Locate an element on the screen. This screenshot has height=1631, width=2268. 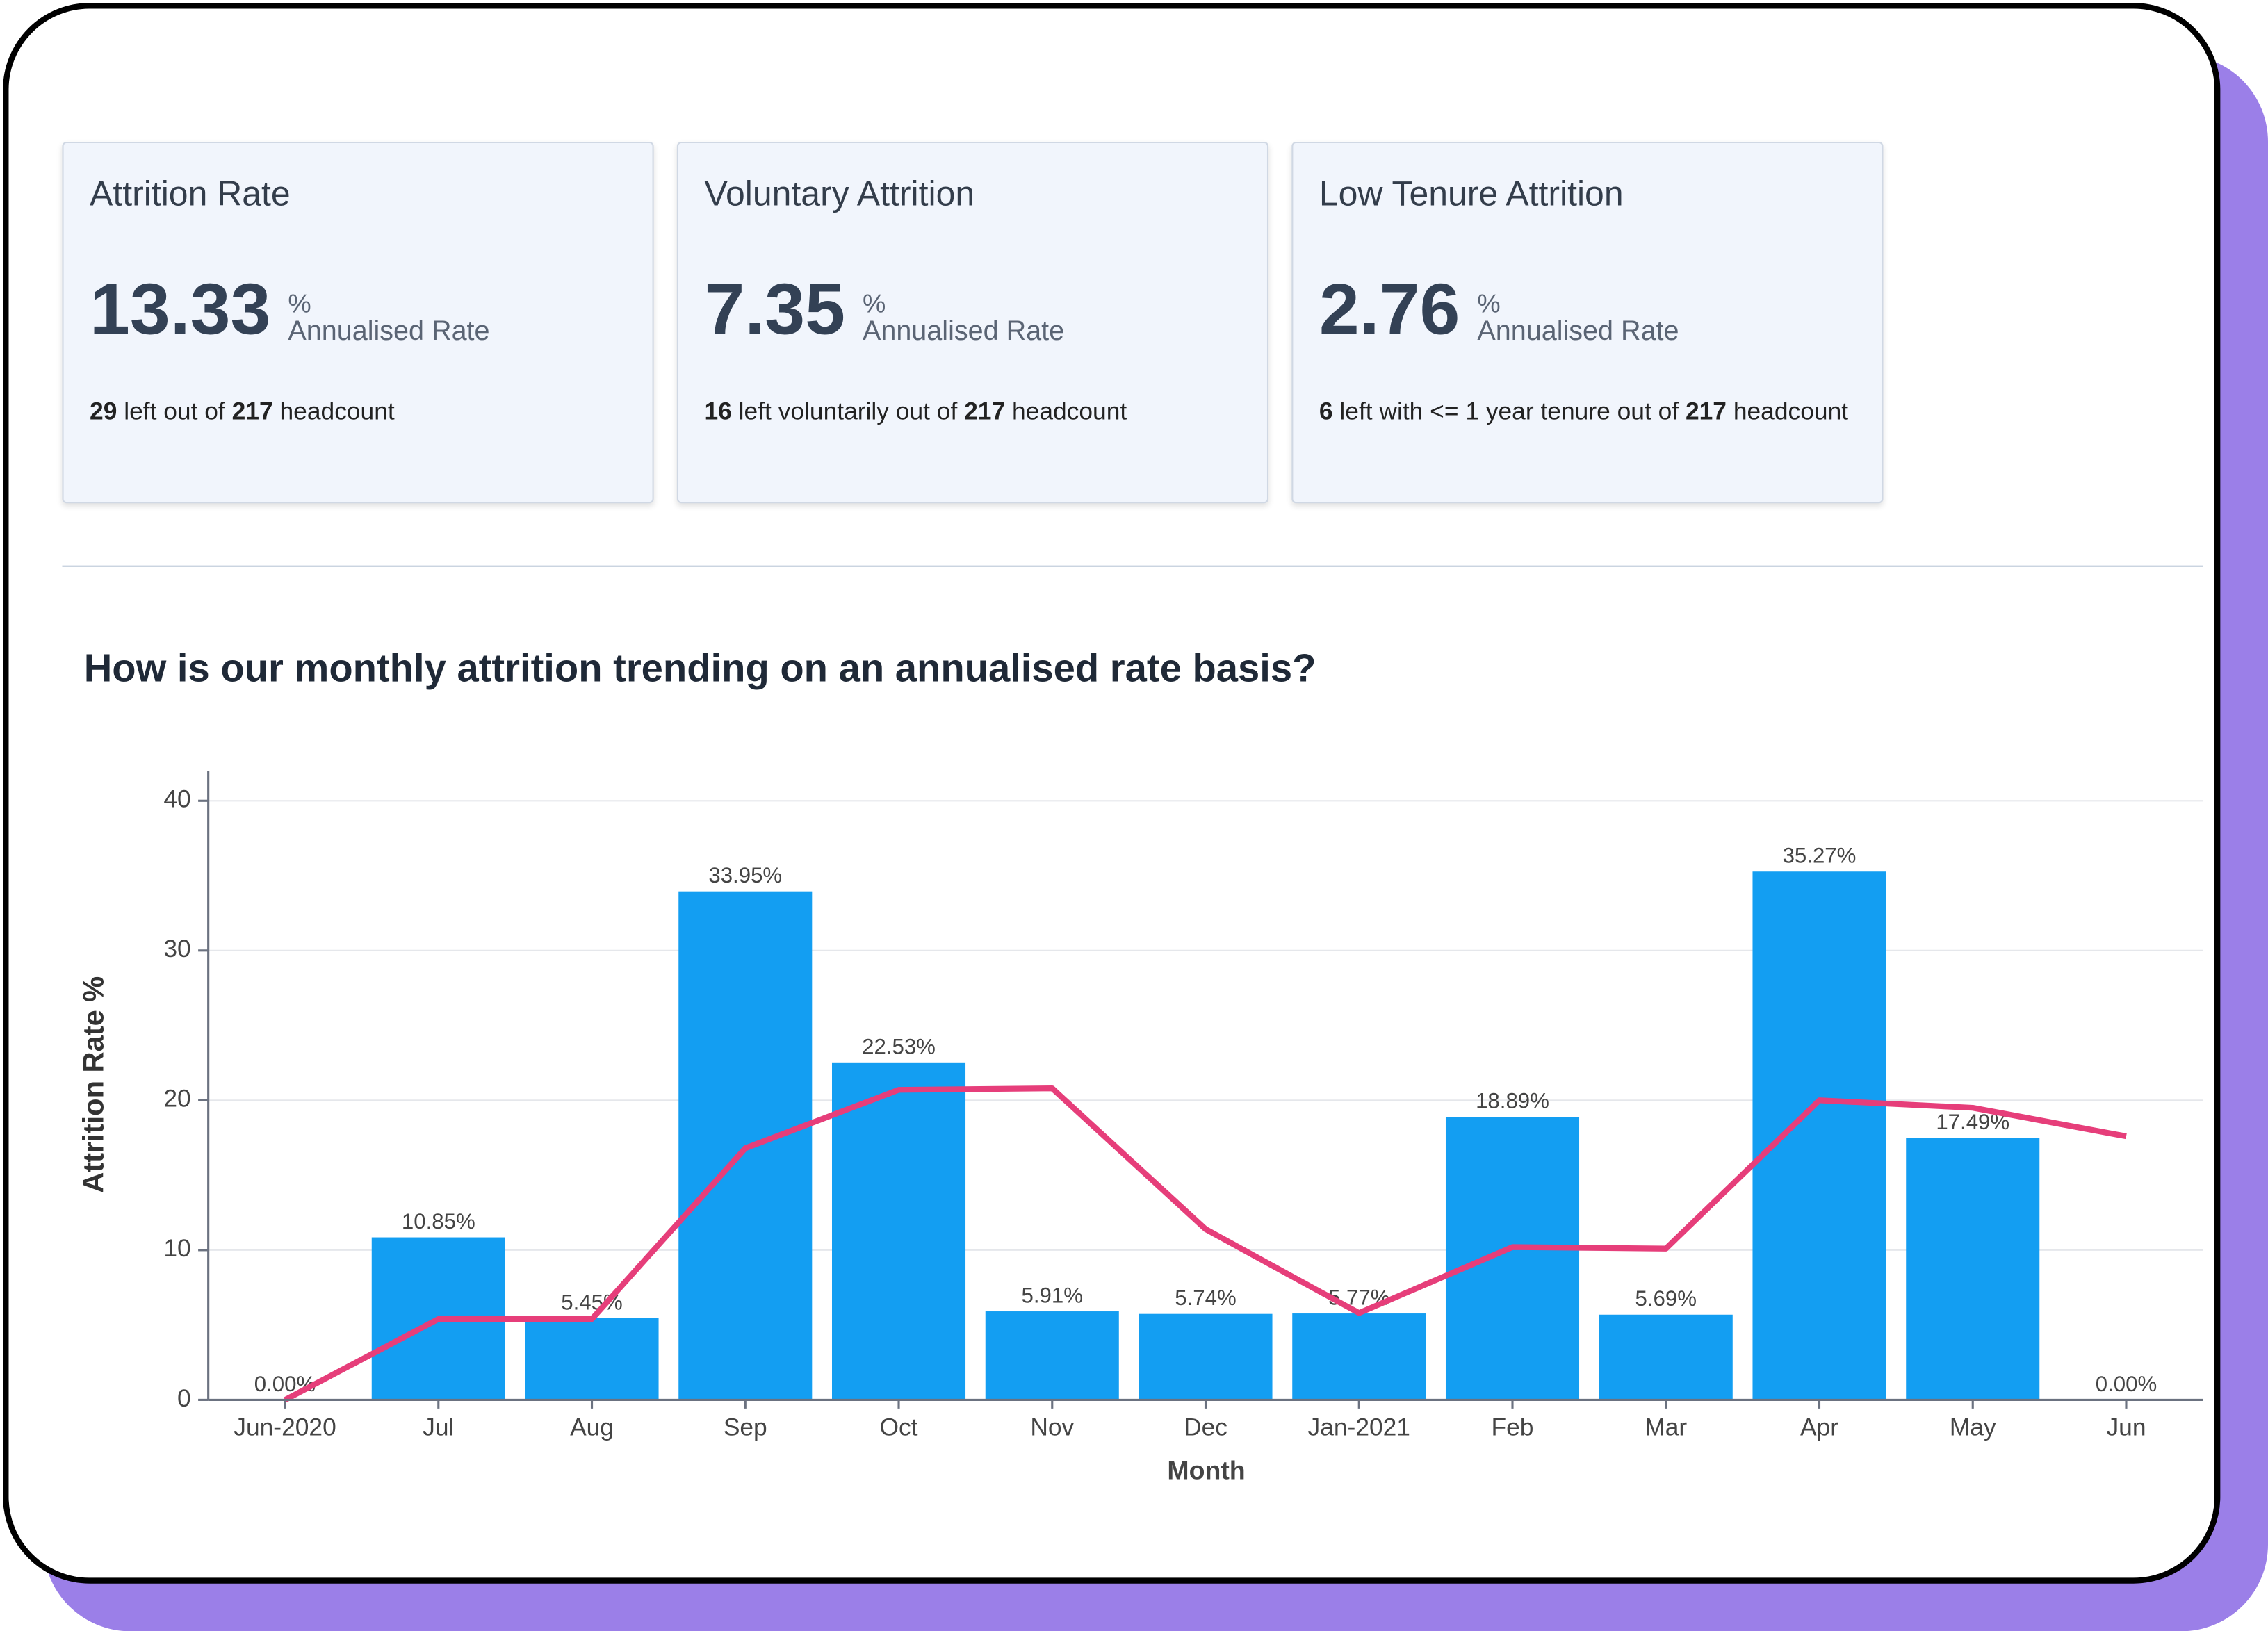
x-tick-label: Sep is located at coordinates (745, 1427).